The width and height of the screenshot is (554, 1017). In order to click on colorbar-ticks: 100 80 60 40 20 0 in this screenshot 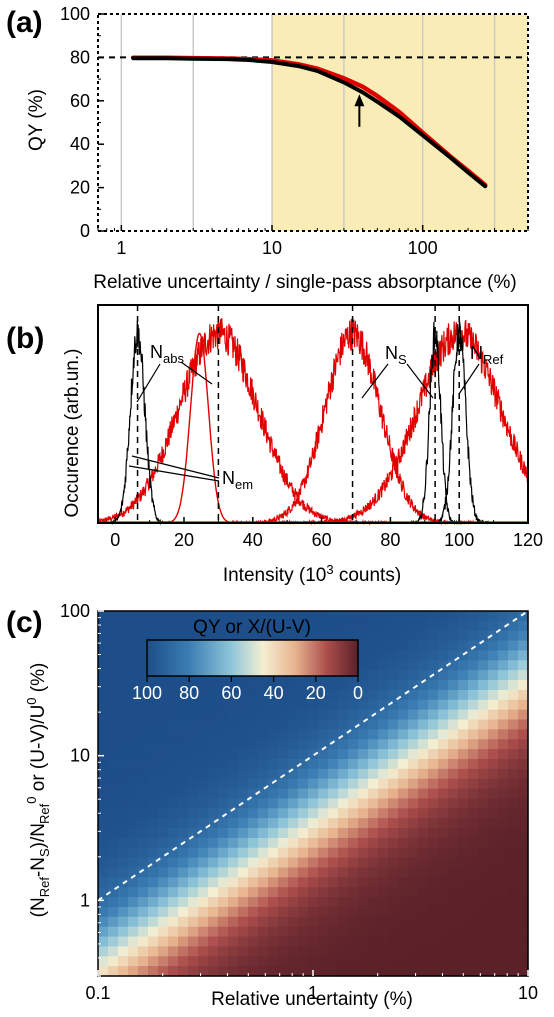, I will do `click(247, 689)`.